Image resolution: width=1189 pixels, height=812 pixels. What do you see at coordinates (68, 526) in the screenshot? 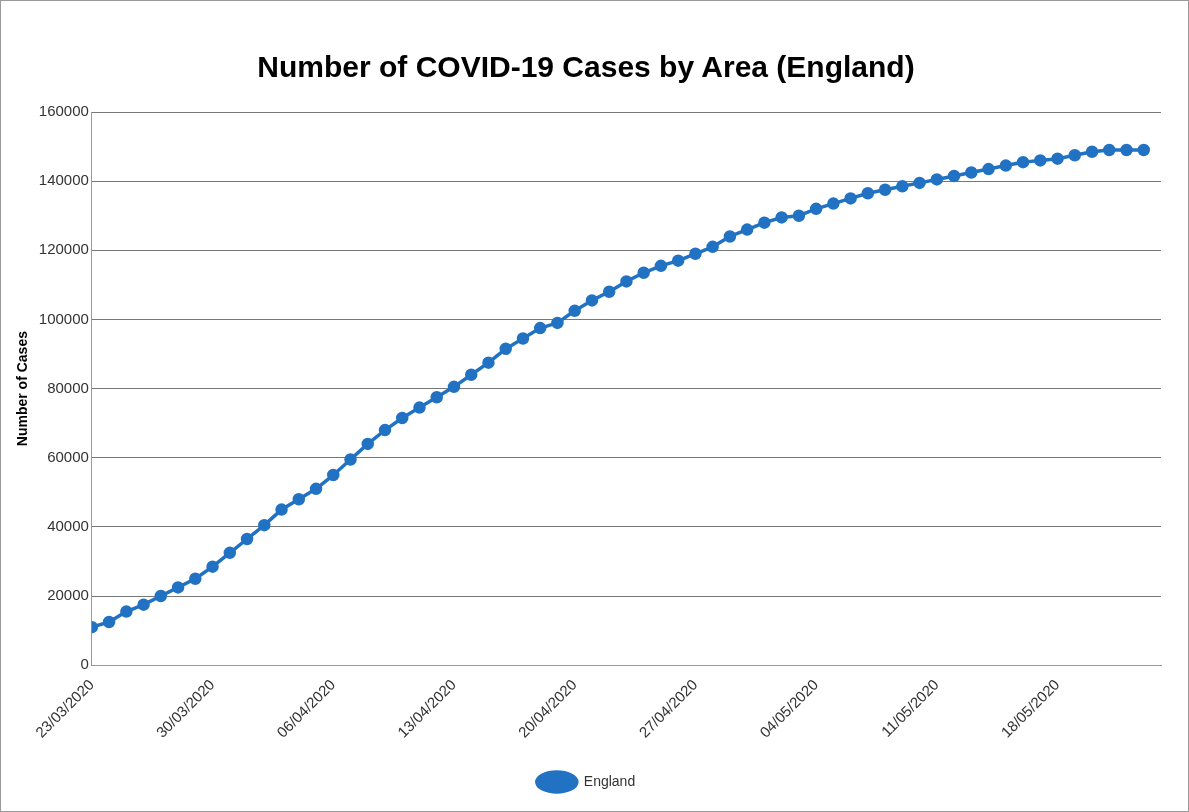
I see `y-tick-label: 40000` at bounding box center [68, 526].